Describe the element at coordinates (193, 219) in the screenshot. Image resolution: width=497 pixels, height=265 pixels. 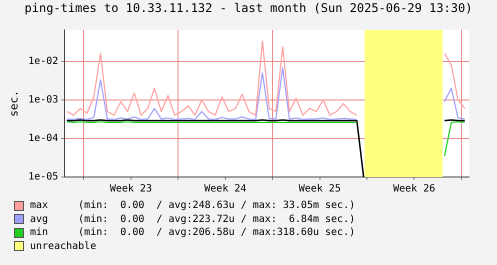
I see `legend-label: avg (min: 0.00 / avg:223.72u / max: 6.84m sec.)` at that location.